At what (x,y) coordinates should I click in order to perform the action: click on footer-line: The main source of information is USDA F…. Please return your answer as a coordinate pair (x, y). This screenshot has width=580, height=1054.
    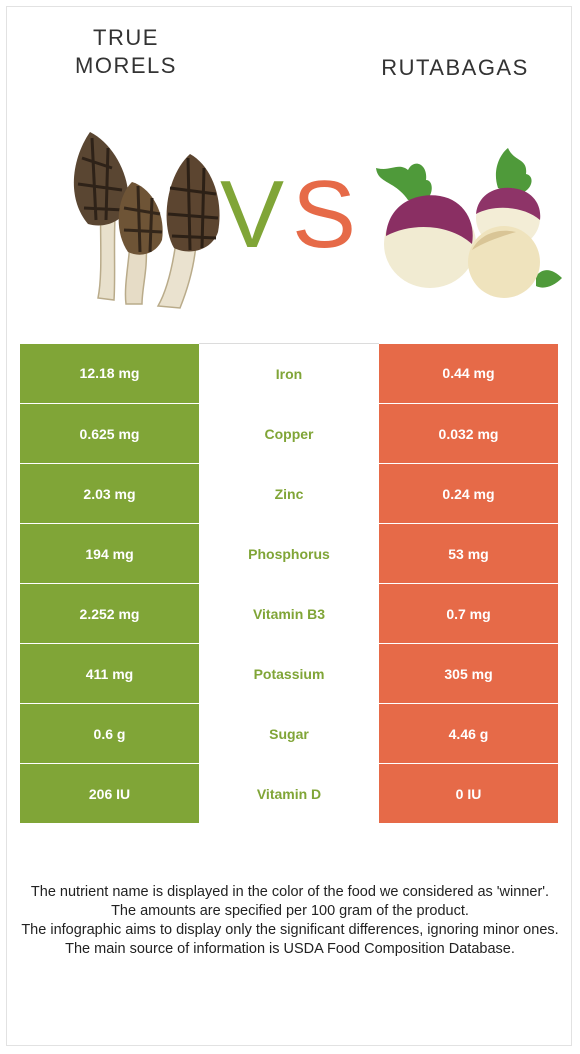
    Looking at the image, I should click on (290, 949).